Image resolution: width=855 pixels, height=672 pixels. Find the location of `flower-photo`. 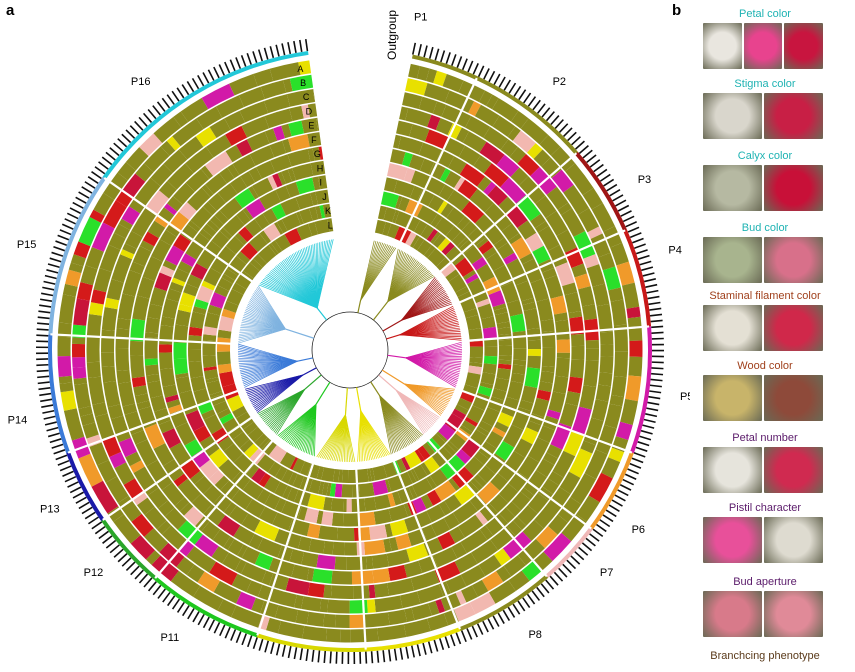

flower-photo is located at coordinates (722, 46).